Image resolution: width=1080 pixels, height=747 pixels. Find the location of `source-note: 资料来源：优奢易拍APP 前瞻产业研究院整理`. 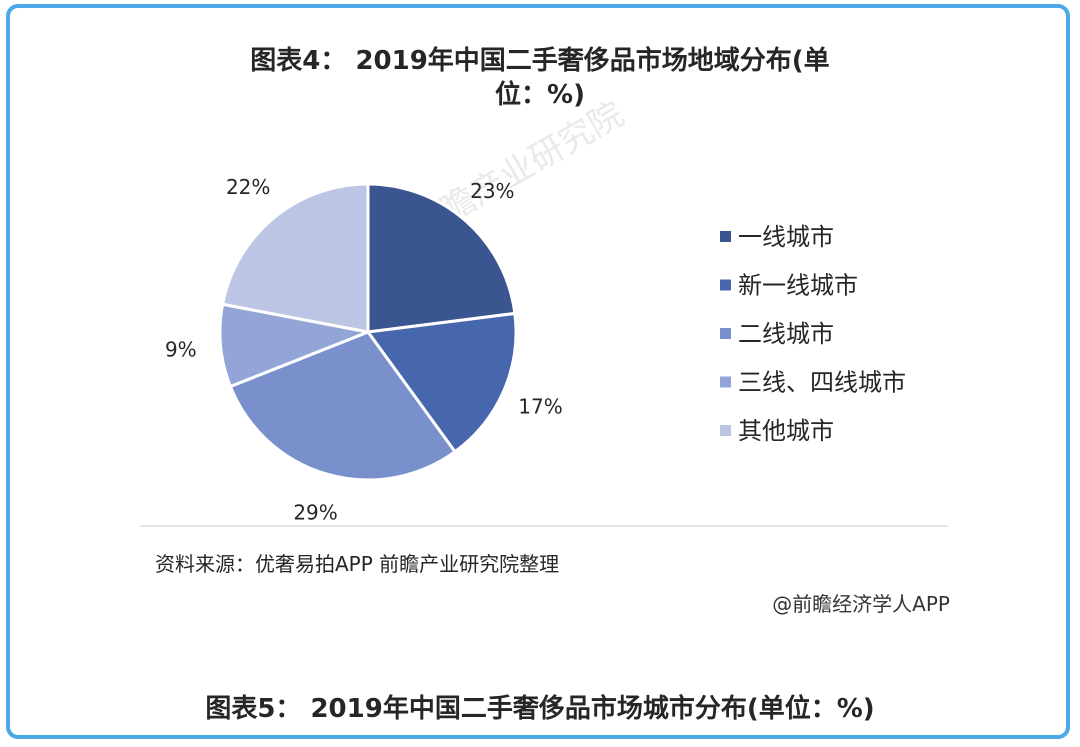

source-note: 资料来源：优奢易拍APP 前瞻产业研究院整理 is located at coordinates (357, 564).